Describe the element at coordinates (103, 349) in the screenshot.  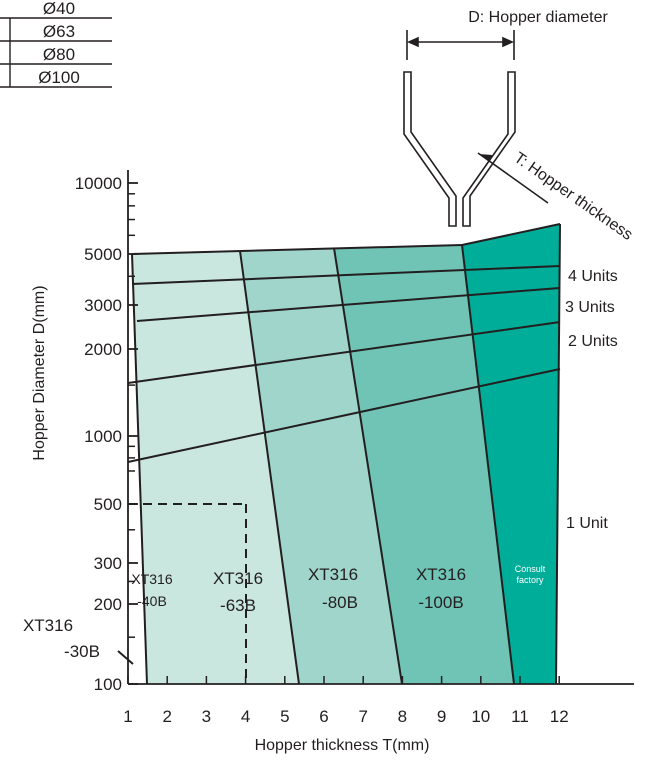
I see `y-tick-label: 2000` at that location.